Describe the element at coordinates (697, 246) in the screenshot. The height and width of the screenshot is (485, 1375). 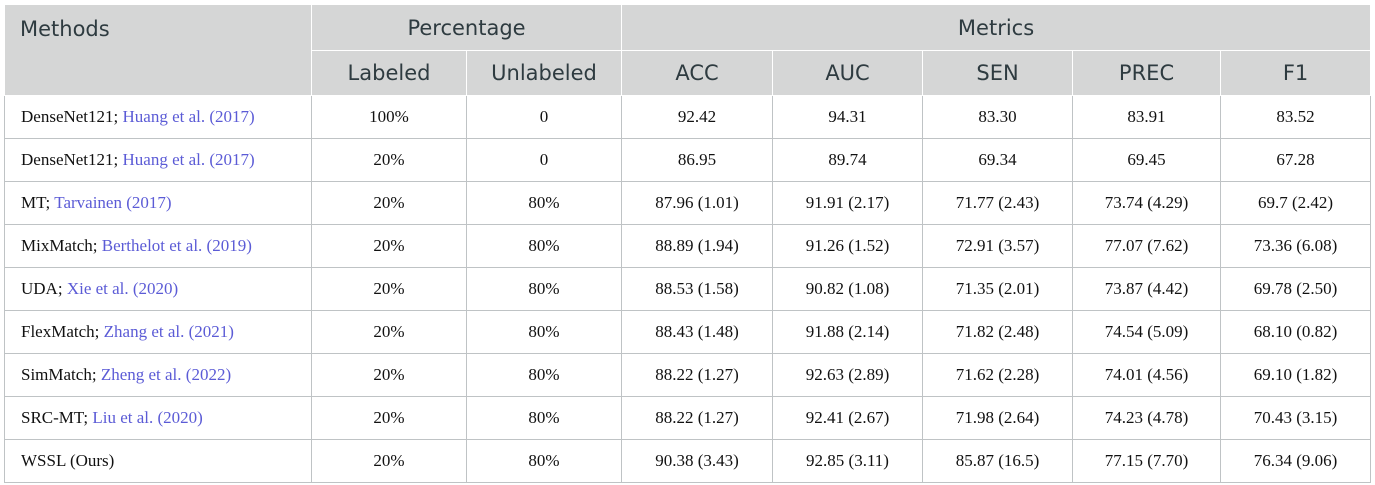
I see `acc-cell: 88.89 (1.94)` at that location.